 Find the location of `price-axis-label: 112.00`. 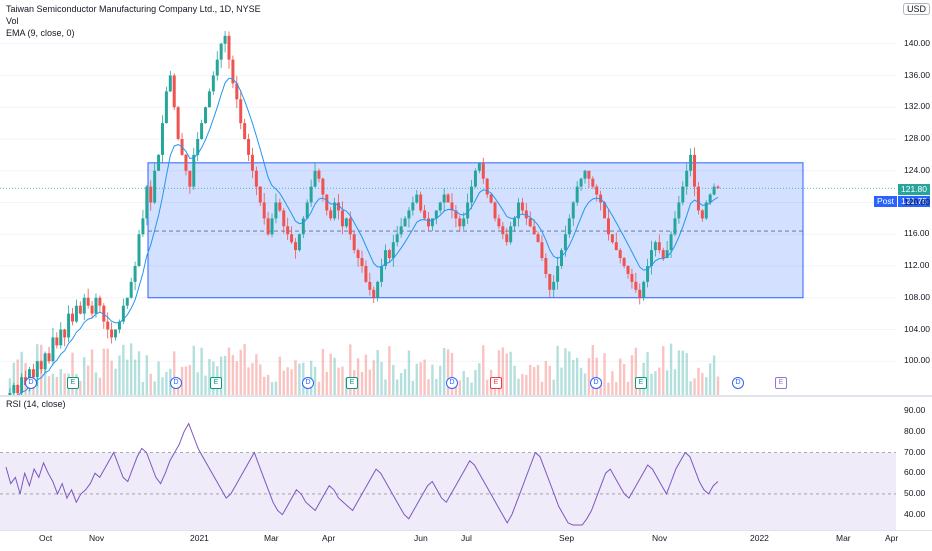

price-axis-label: 112.00 is located at coordinates (917, 265).